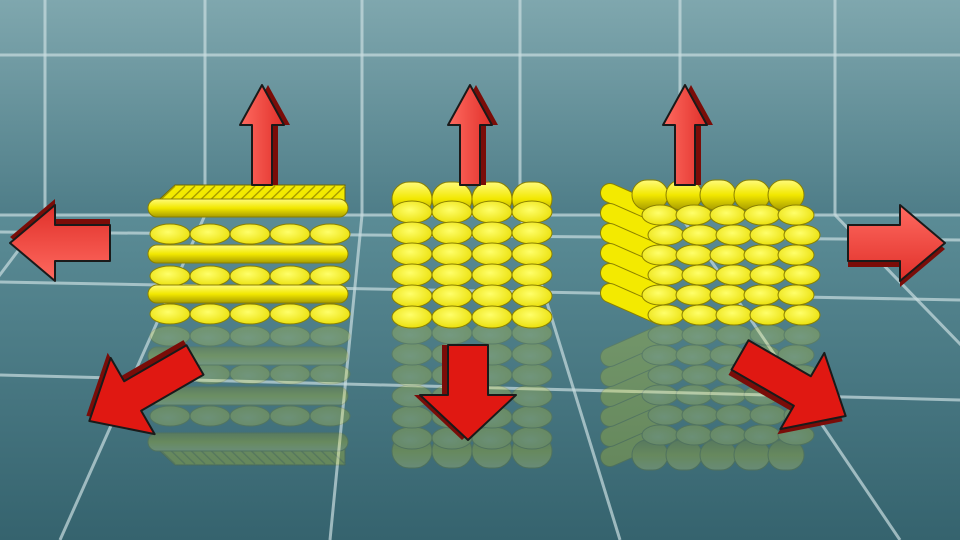  I want to click on stack-left, so click(249, 254).